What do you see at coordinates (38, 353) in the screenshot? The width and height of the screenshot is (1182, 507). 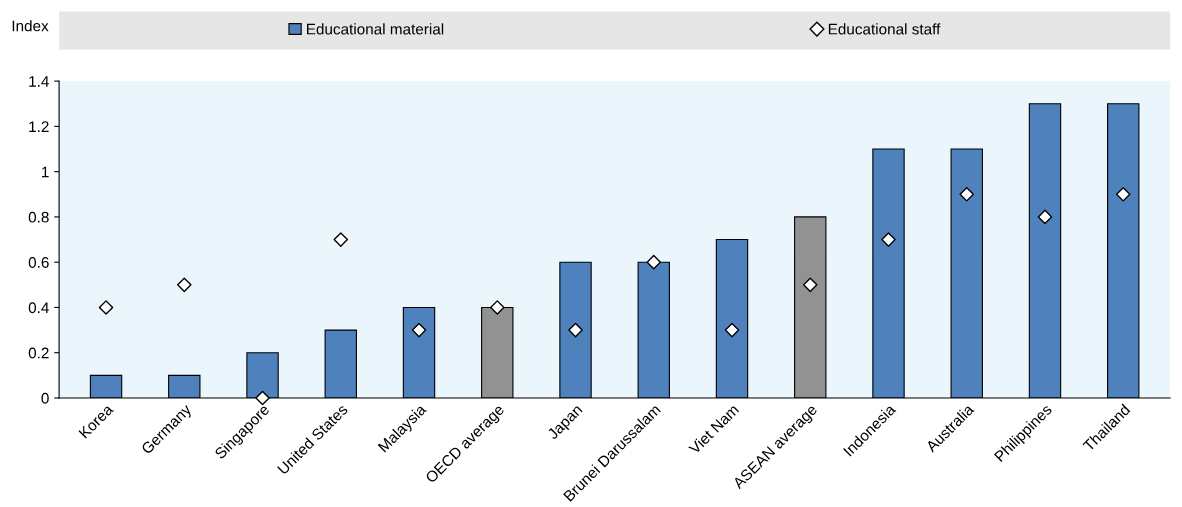 I see `y-tick-label: 0.2` at bounding box center [38, 353].